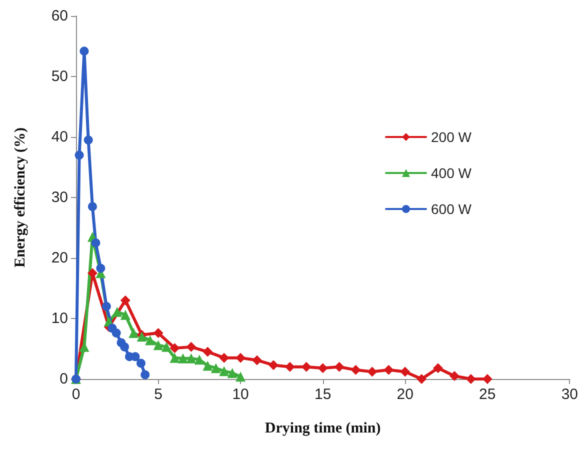 This screenshot has height=456, width=581. I want to click on y-tick-label: 60, so click(59, 16).